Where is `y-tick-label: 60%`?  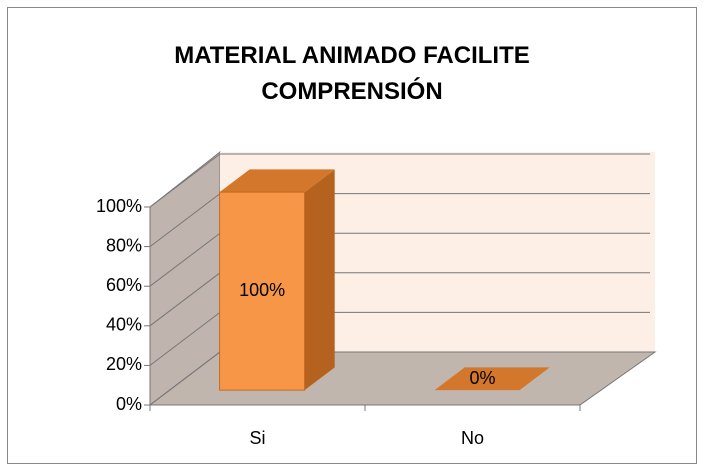
y-tick-label: 60% is located at coordinates (124, 285).